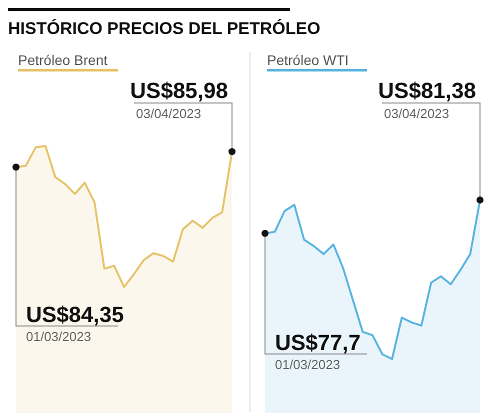 This screenshot has width=500, height=417. I want to click on chart-title: HISTÓRICO PRECIOS DEL PETRÓLEO, so click(164, 28).